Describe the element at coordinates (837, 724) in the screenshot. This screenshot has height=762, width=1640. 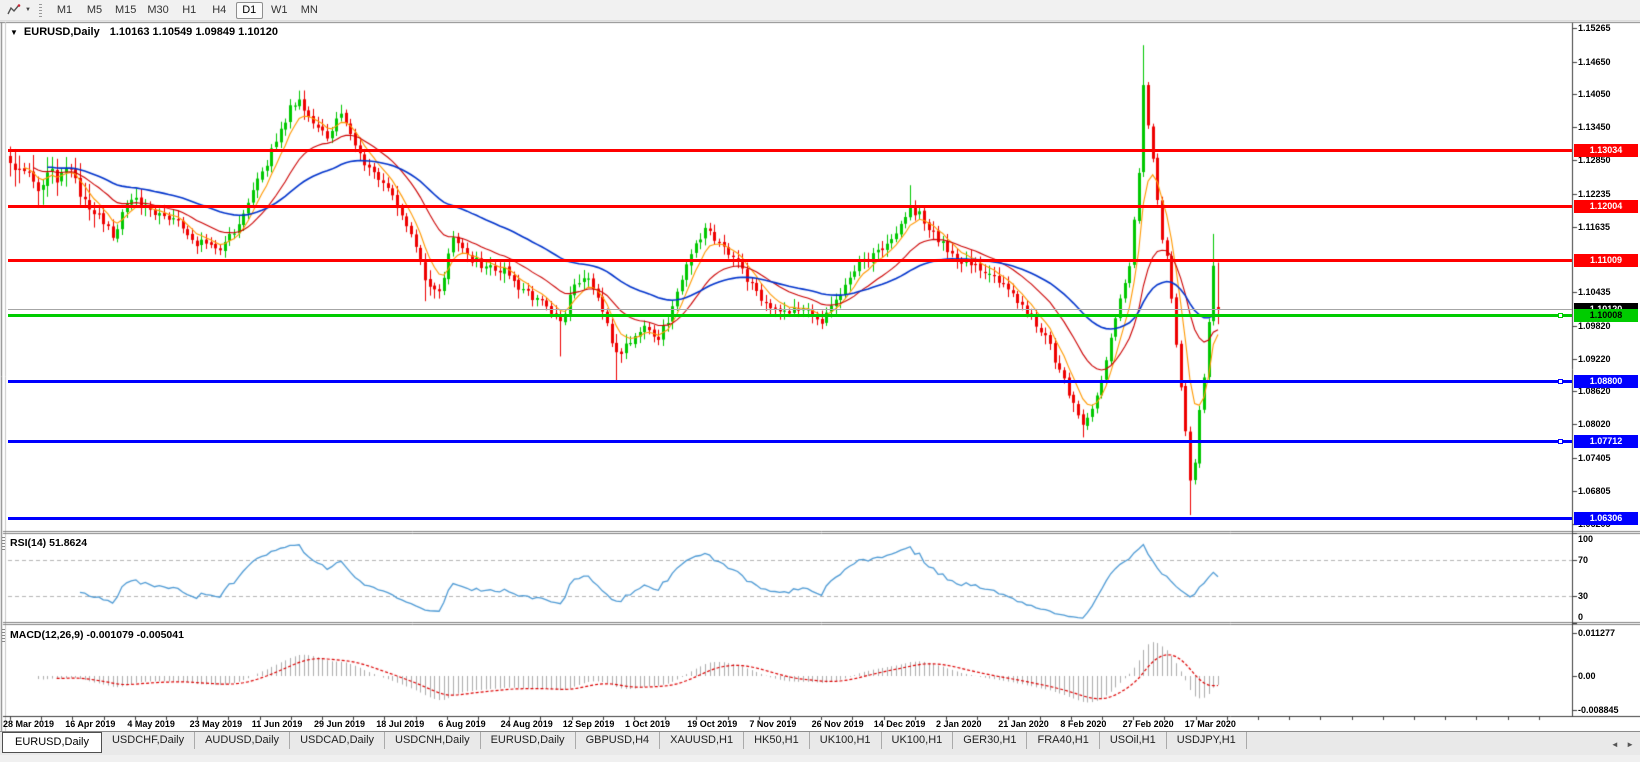
I see `time-axis-label: 26 Nov 2019` at that location.